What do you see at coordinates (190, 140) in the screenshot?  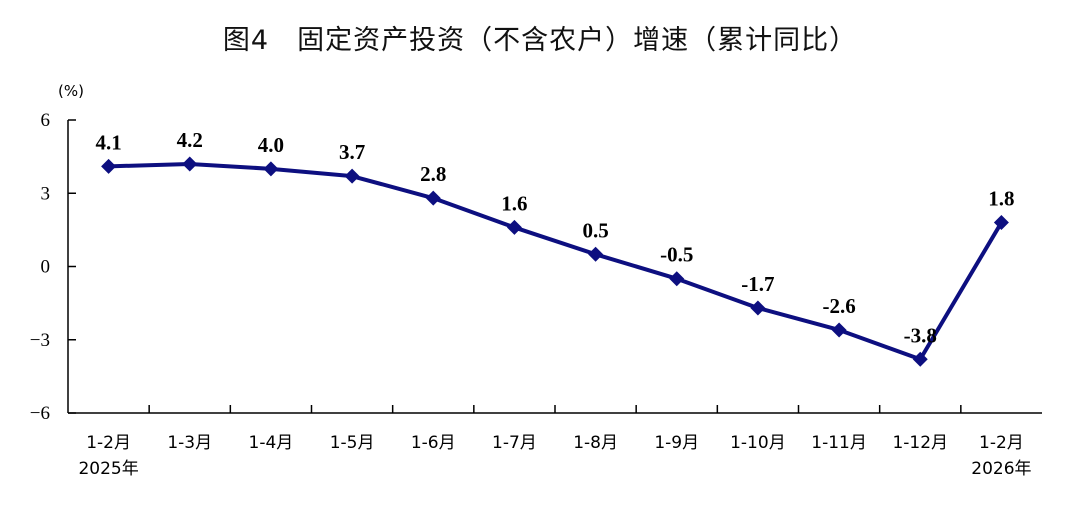 I see `data-label: 4.2` at bounding box center [190, 140].